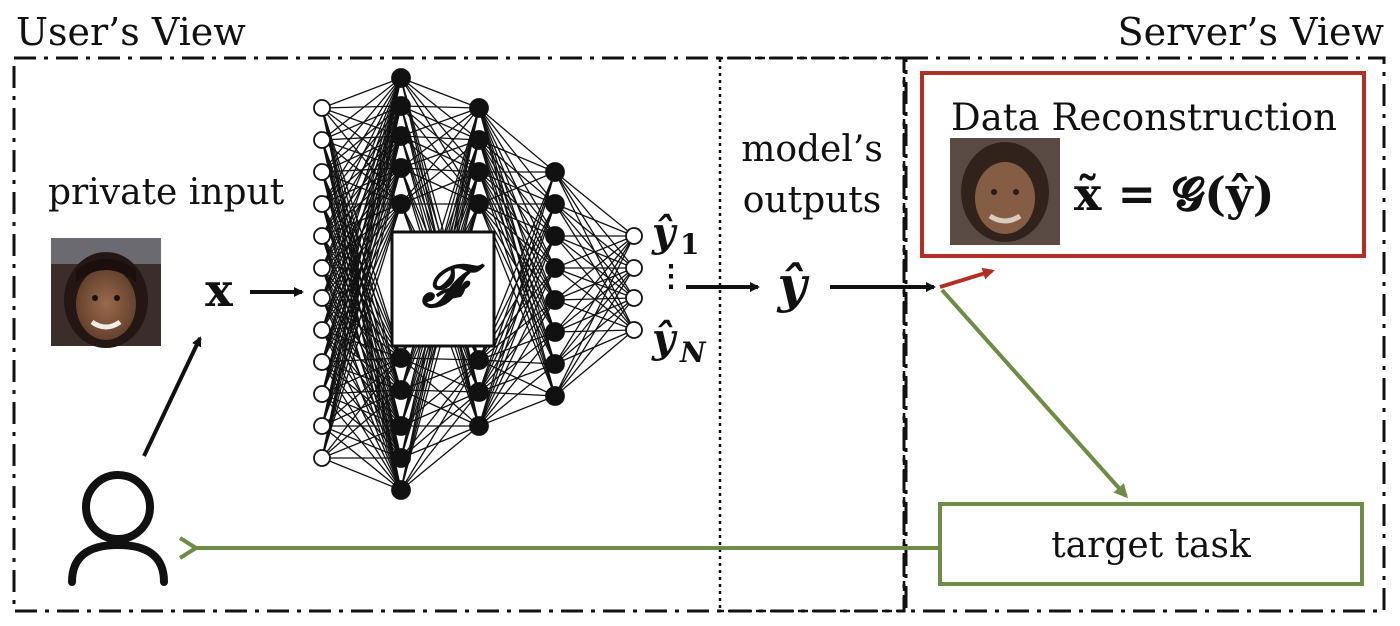 The width and height of the screenshot is (1400, 626). What do you see at coordinates (443, 289) in the screenshot?
I see `model-box` at bounding box center [443, 289].